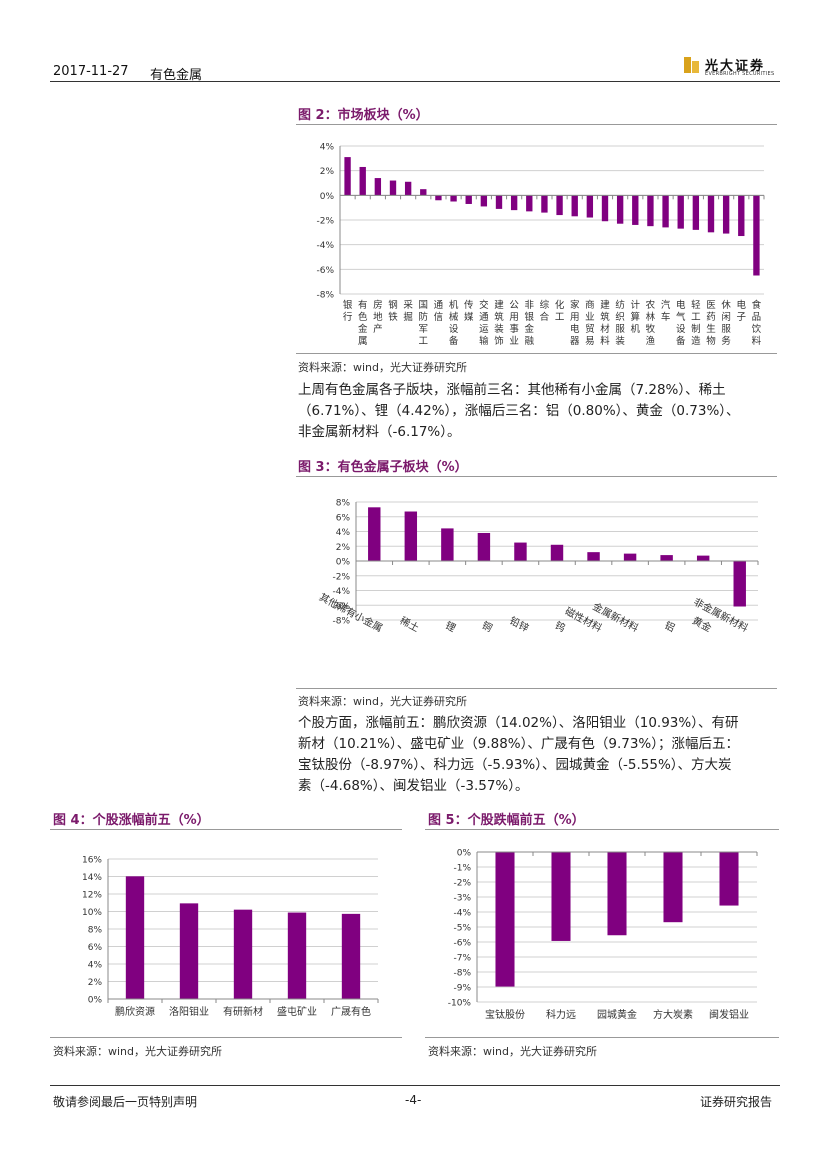 The height and width of the screenshot is (1169, 827). I want to click on x-tick-label: 综合, so click(545, 311).